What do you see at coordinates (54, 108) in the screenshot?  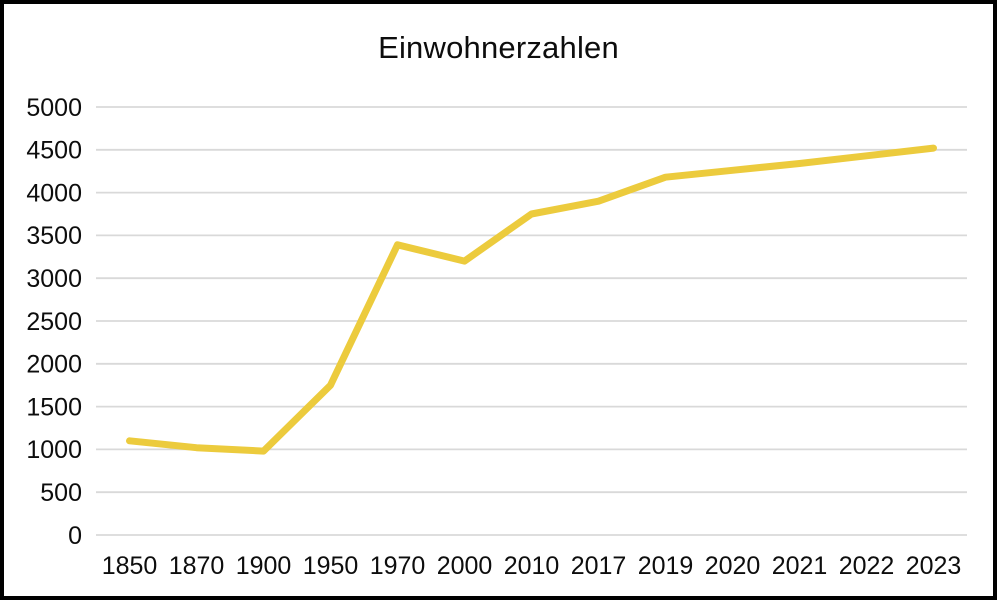 I see `y-tick-label: 5000` at bounding box center [54, 108].